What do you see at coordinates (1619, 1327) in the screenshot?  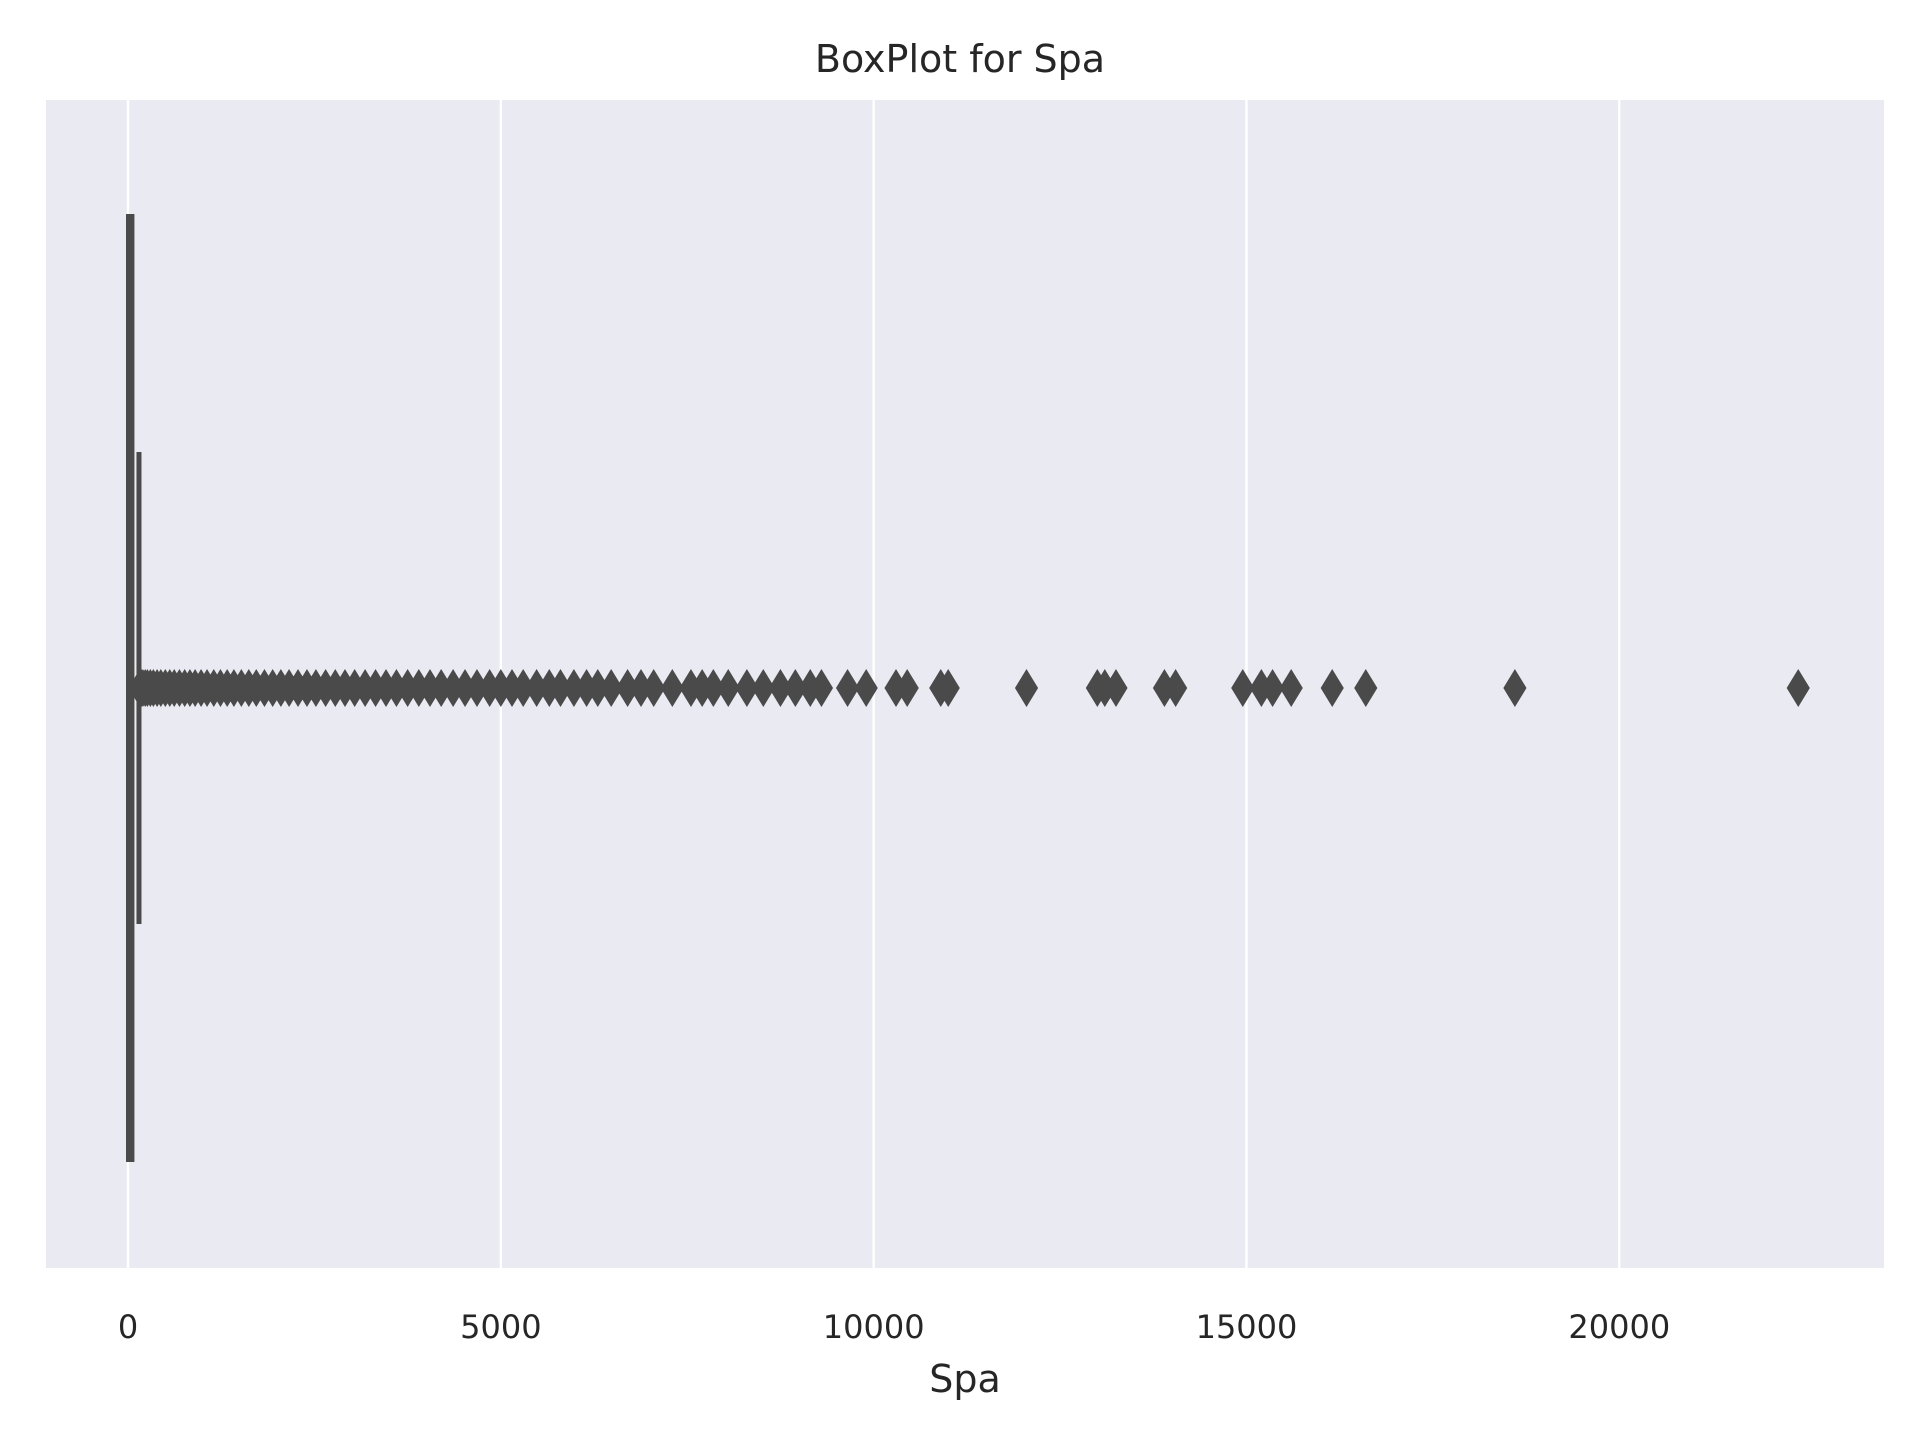 I see `x-tick-label: 20000` at bounding box center [1619, 1327].